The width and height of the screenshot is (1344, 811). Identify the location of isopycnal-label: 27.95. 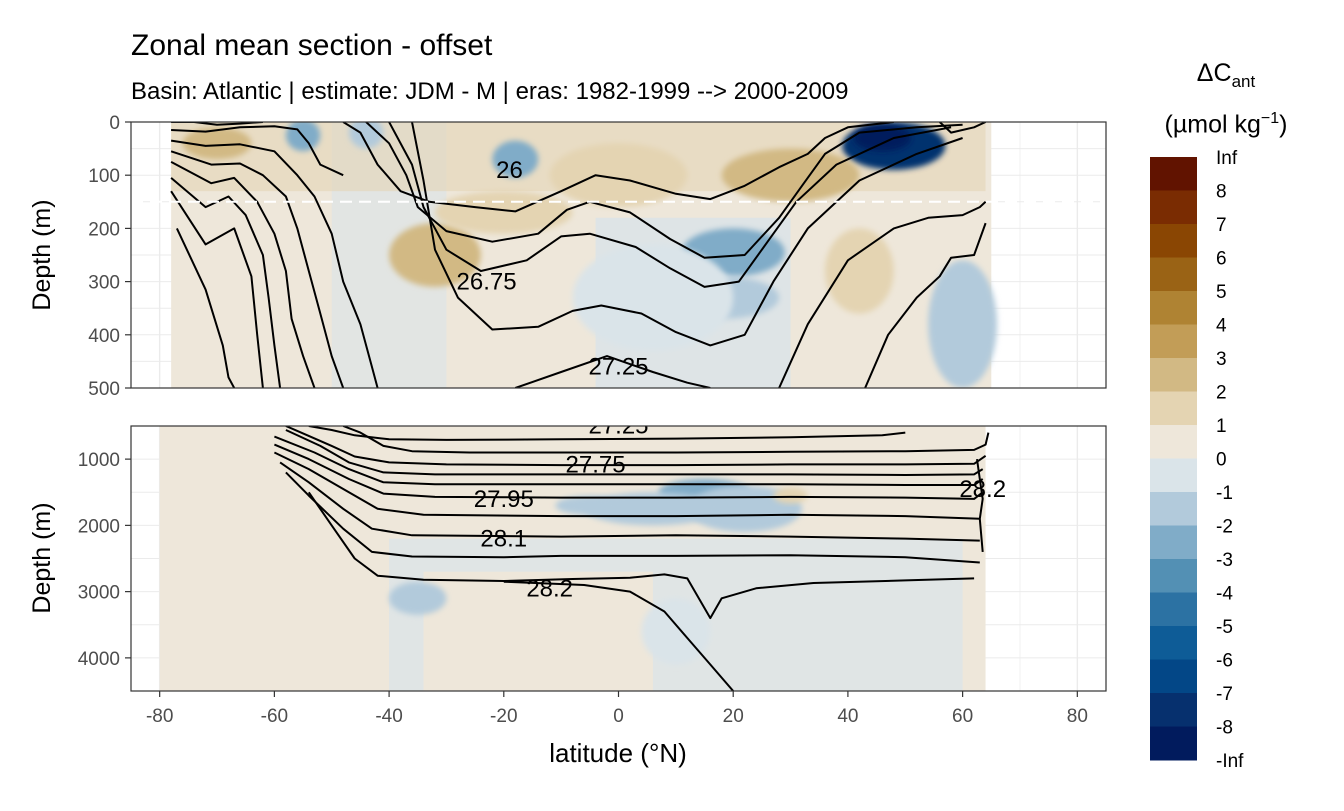
(504, 499).